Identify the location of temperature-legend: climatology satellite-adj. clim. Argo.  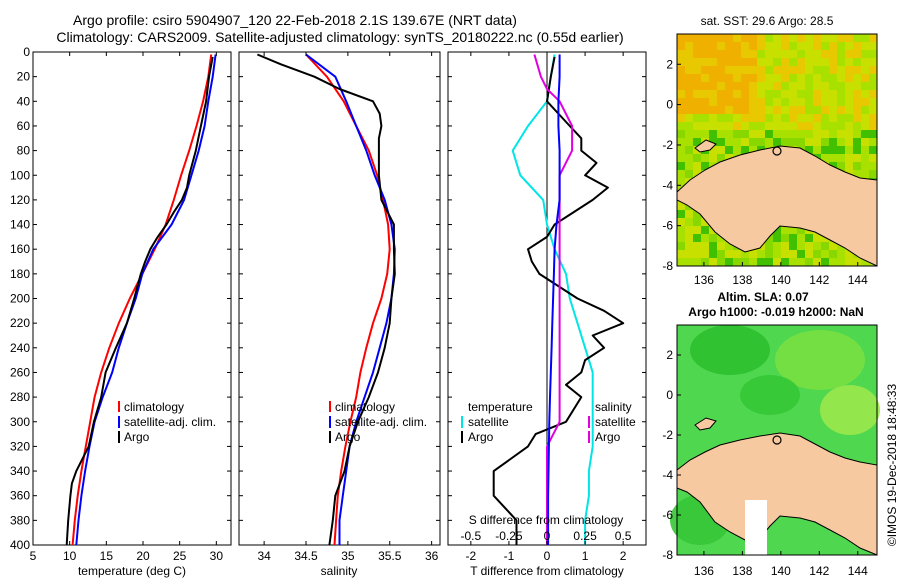
(167, 422).